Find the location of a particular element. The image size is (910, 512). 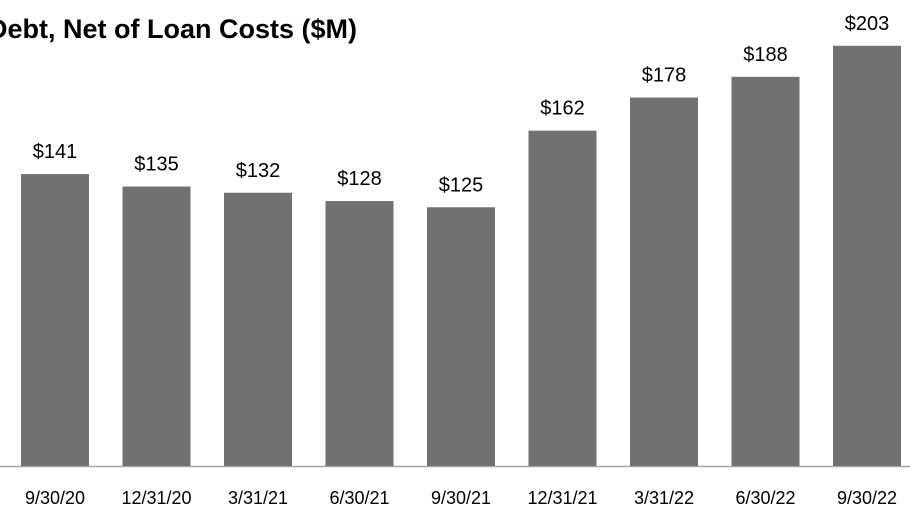

value-label: $132 is located at coordinates (258, 171).